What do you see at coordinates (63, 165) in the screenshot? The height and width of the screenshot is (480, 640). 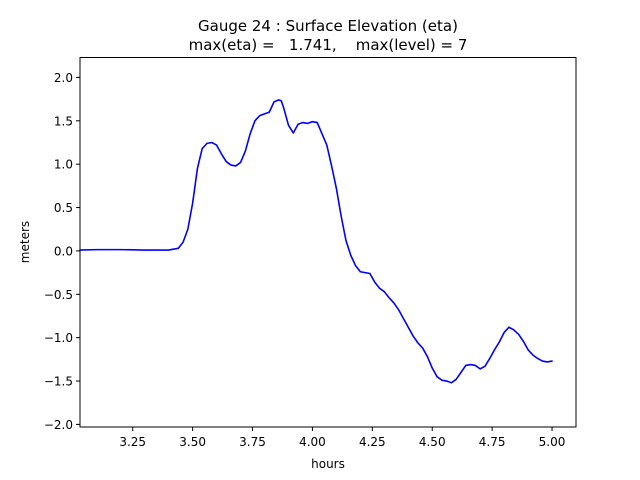 I see `y-tick-label: 1.0` at bounding box center [63, 165].